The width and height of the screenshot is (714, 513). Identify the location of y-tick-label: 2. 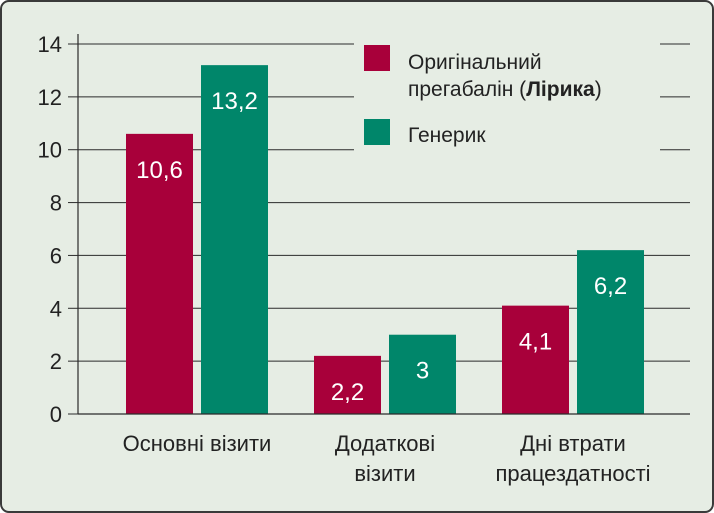
(56, 361).